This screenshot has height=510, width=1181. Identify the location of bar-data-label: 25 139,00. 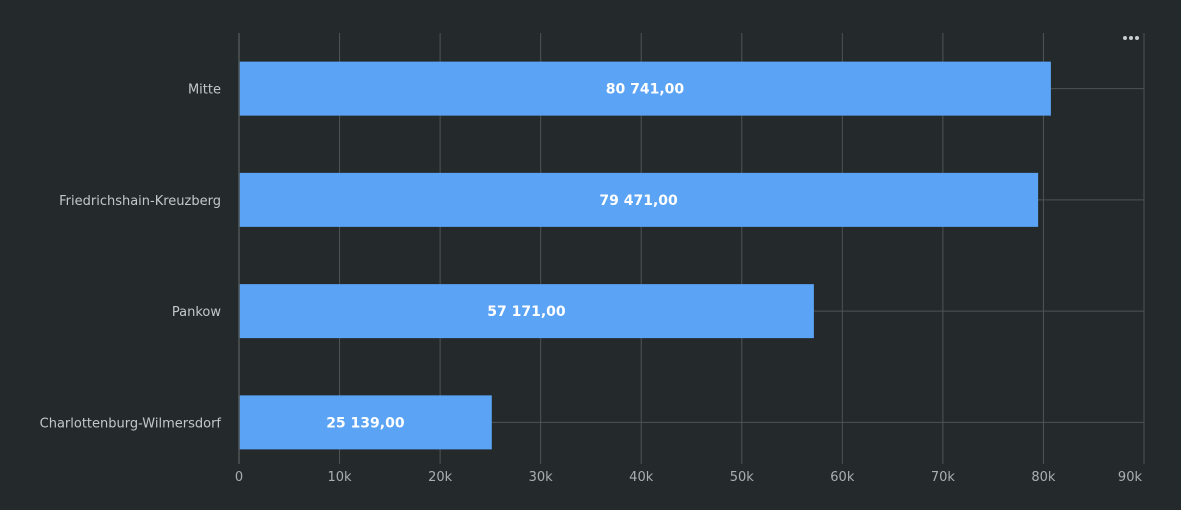
(365, 423).